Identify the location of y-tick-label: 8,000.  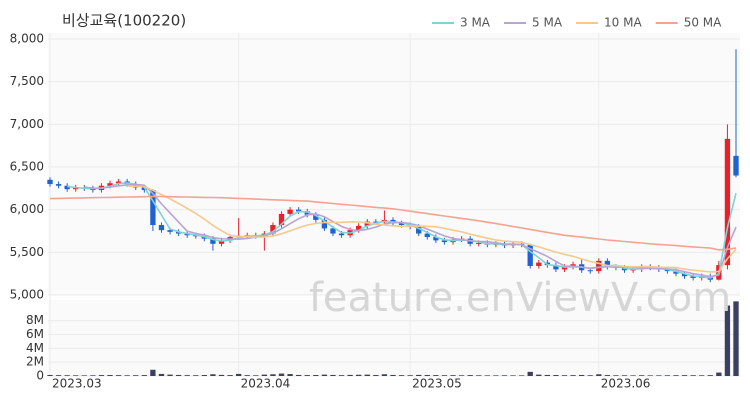
(27, 38).